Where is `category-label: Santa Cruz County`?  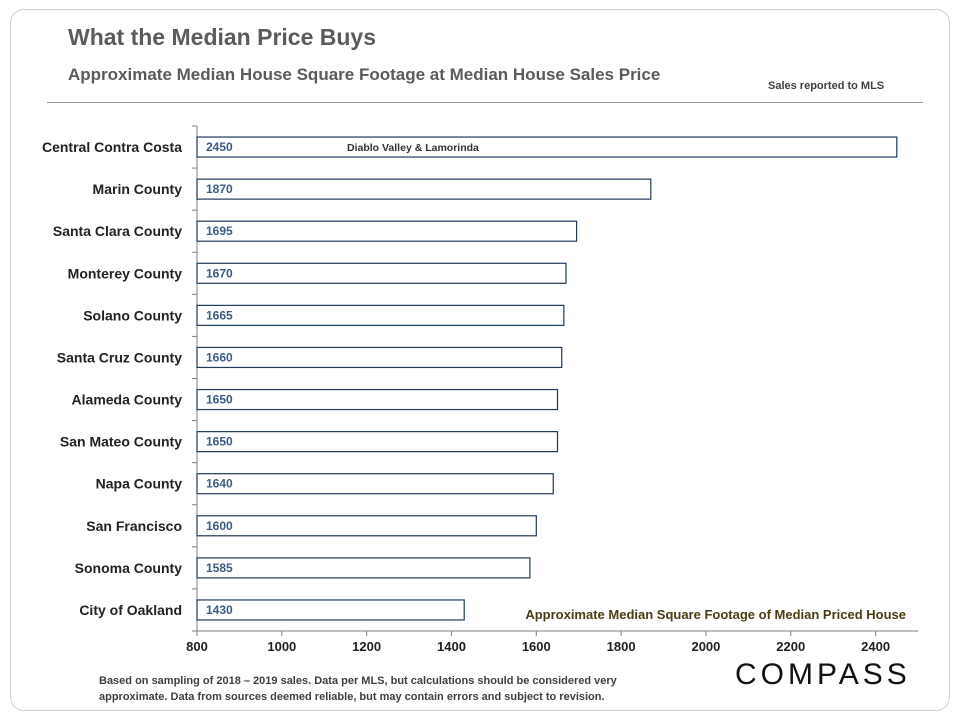 category-label: Santa Cruz County is located at coordinates (119, 357).